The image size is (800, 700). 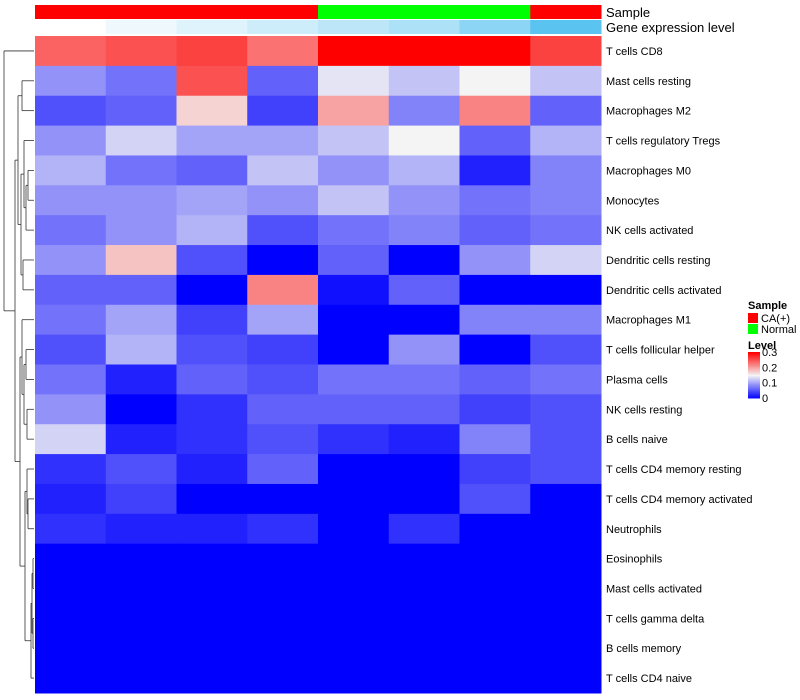 I want to click on row-label: Macrophages M1, so click(x=648, y=321).